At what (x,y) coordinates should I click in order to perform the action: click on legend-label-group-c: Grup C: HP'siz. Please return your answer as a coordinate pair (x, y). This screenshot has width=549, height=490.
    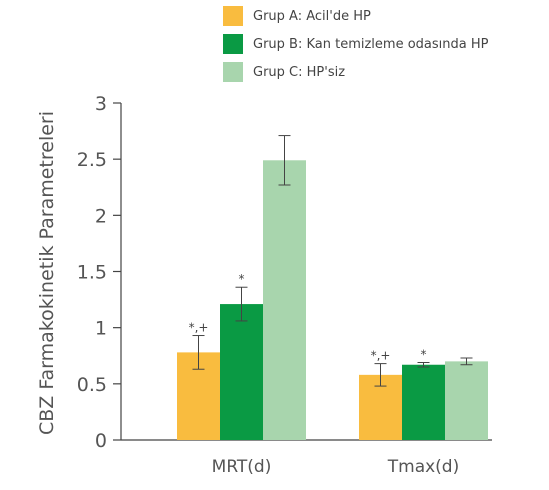
    Looking at the image, I should click on (299, 72).